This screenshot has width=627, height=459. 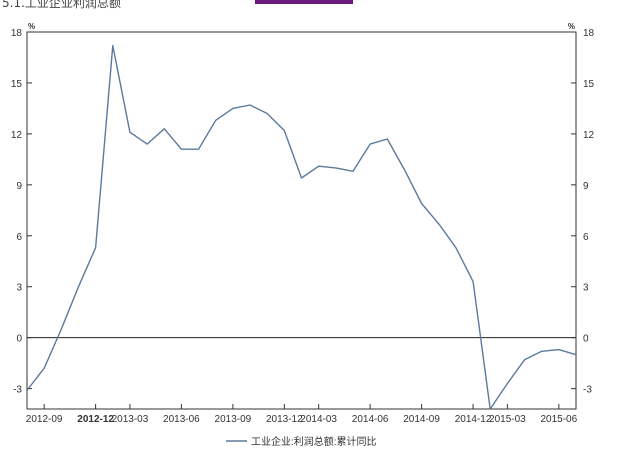 What do you see at coordinates (421, 419) in the screenshot?
I see `x-tick-label: 2014-09` at bounding box center [421, 419].